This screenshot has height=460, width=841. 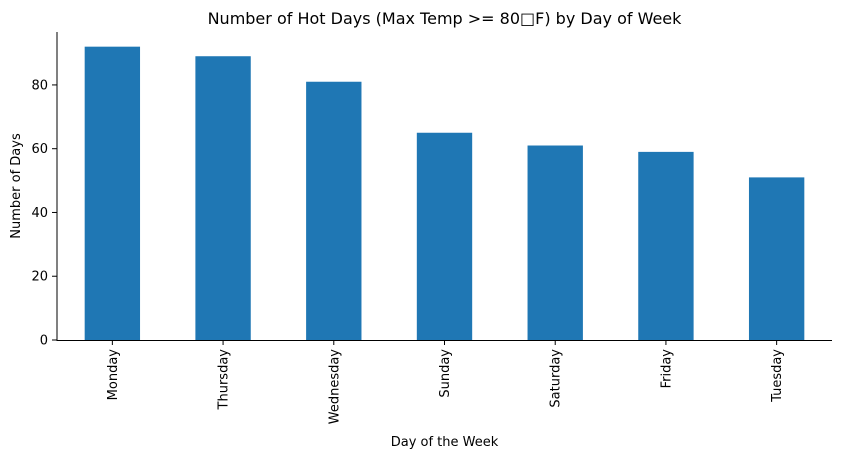 What do you see at coordinates (112, 193) in the screenshot?
I see `bar-monday` at bounding box center [112, 193].